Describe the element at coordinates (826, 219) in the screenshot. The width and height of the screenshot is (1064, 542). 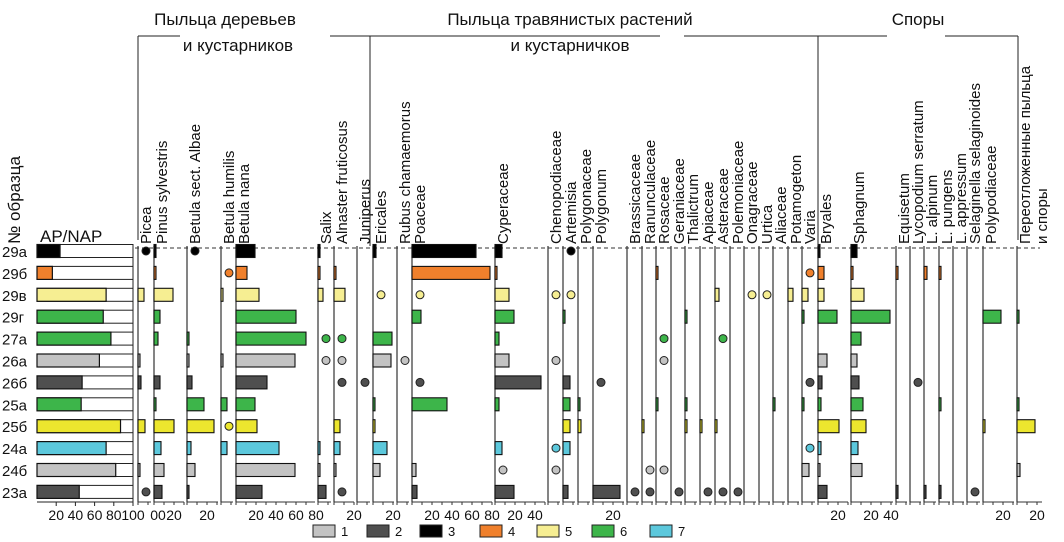
I see `taxon-label: Bryales` at that location.